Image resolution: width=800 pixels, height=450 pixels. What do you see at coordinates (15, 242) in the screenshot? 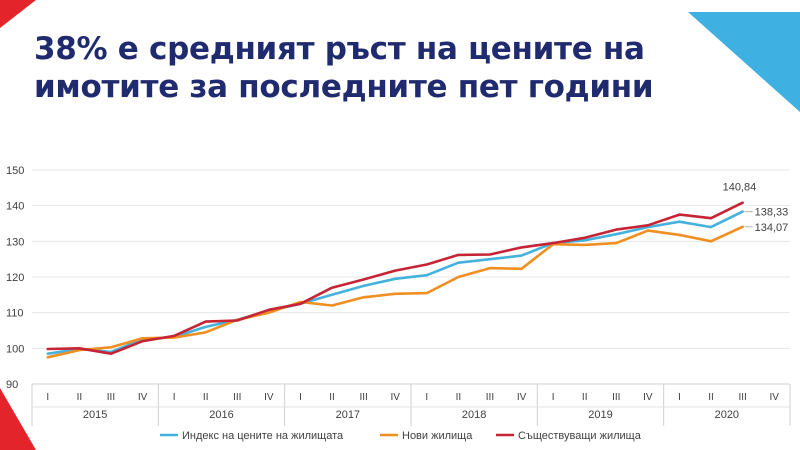
I see `y-tick-label: 130` at bounding box center [15, 242].